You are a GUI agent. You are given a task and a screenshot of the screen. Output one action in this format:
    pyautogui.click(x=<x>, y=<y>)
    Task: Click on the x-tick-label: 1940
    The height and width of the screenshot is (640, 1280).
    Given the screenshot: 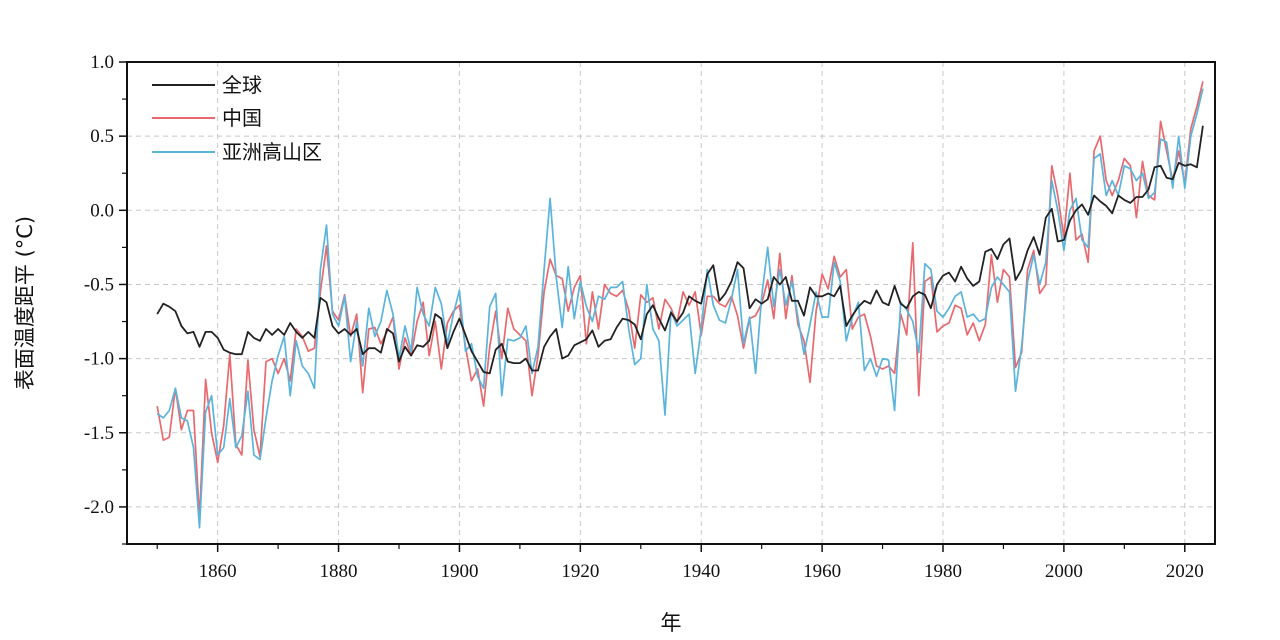 What is the action you would take?
    pyautogui.click(x=701, y=571)
    